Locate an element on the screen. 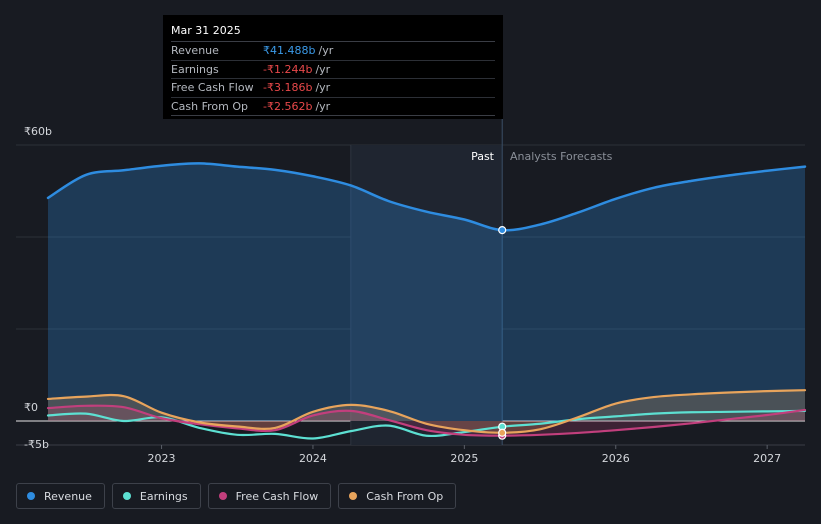 The width and height of the screenshot is (821, 524). tooltip-value: ₹41.488b is located at coordinates (289, 50).